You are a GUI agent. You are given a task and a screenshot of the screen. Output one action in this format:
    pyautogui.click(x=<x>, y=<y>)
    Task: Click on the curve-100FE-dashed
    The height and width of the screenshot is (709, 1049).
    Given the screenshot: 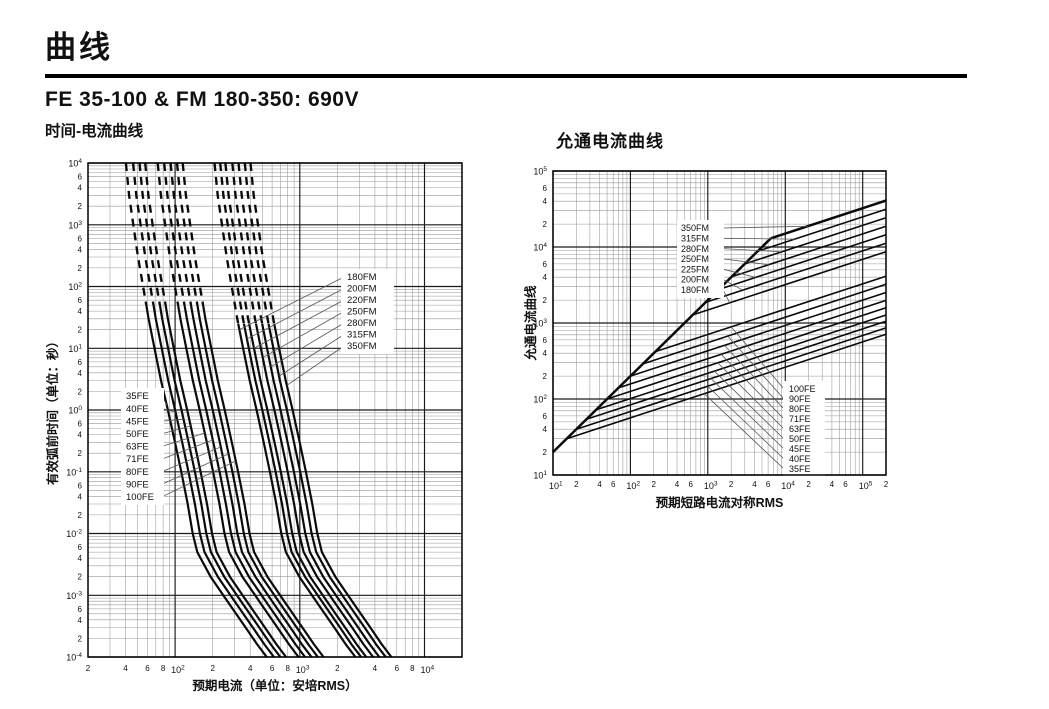 What is the action you would take?
    pyautogui.click(x=193, y=234)
    